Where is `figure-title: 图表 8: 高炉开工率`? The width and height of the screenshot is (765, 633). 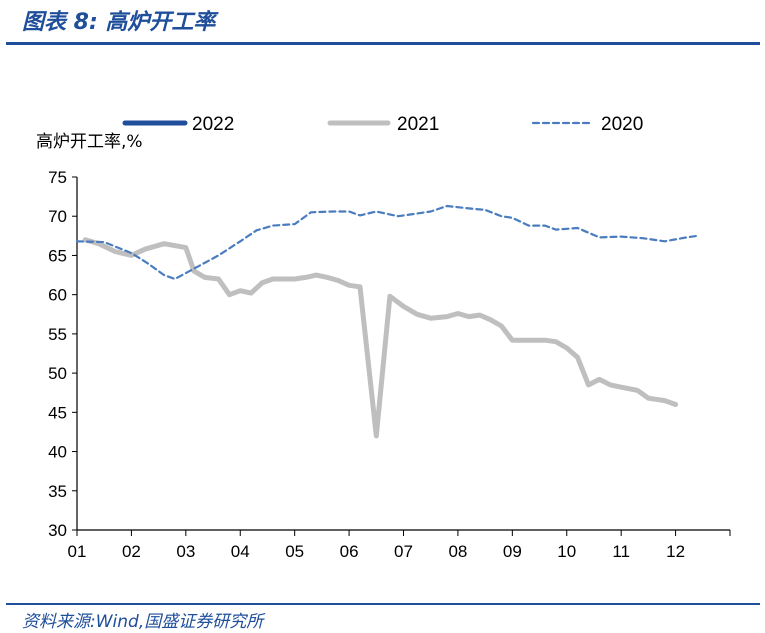
figure-title: 图表 8: 高炉开工率 is located at coordinates (119, 22).